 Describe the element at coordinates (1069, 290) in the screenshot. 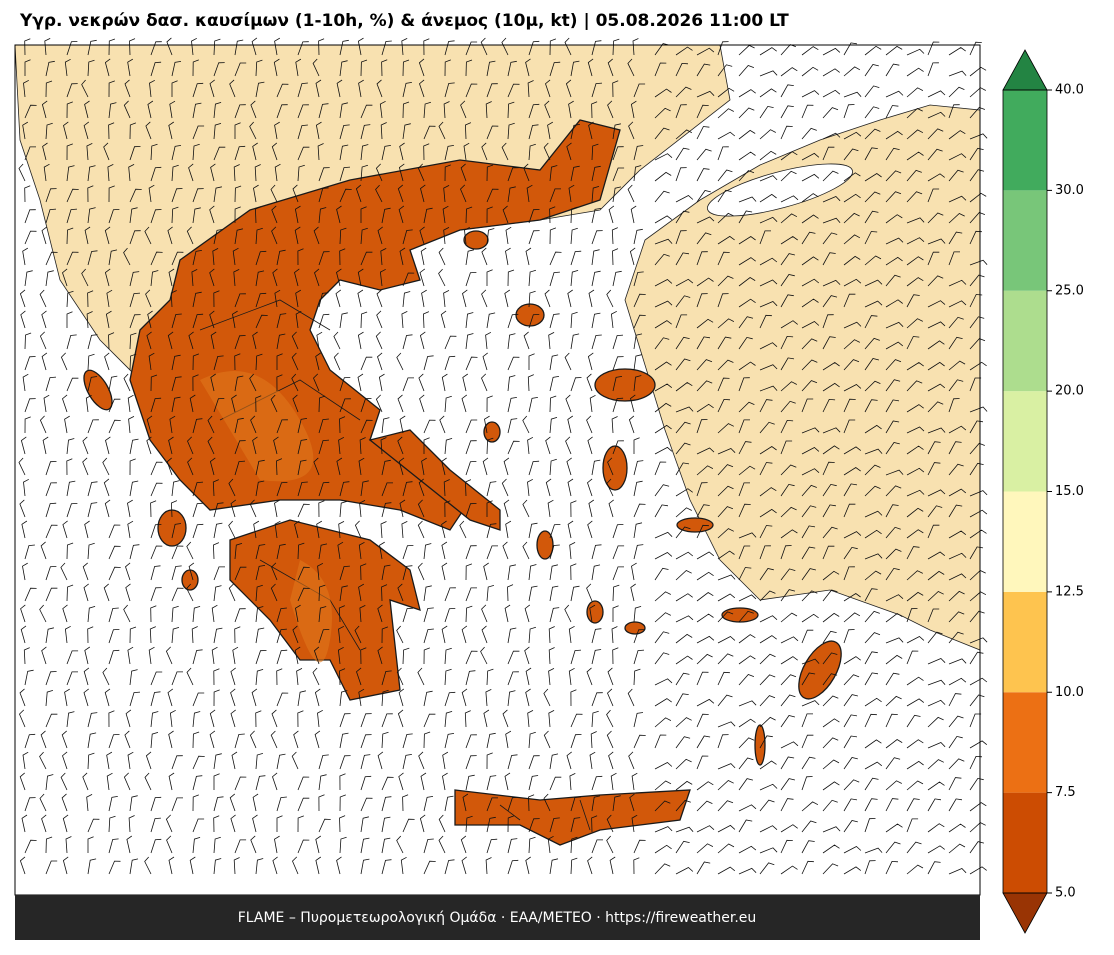

I see `colorbar-tick-label: 25.0` at that location.